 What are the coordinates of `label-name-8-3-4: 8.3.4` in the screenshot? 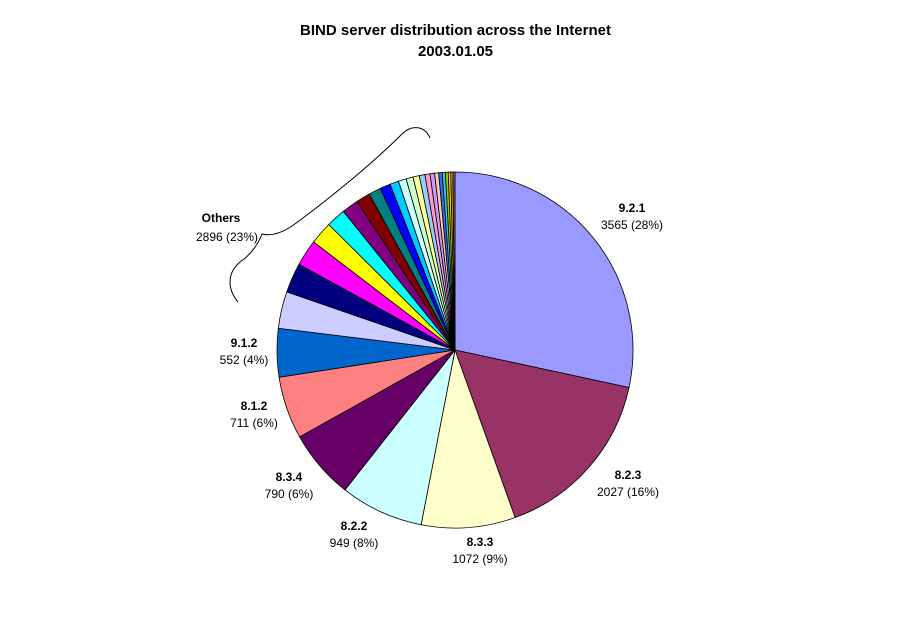 It's located at (289, 477).